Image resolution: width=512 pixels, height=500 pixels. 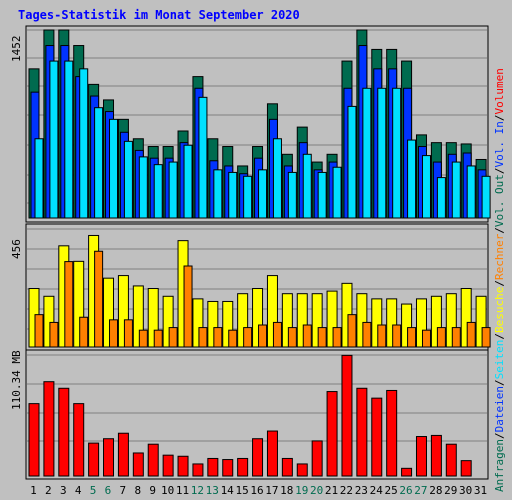 I want to click on day-label-7: 7, so click(x=123, y=490).